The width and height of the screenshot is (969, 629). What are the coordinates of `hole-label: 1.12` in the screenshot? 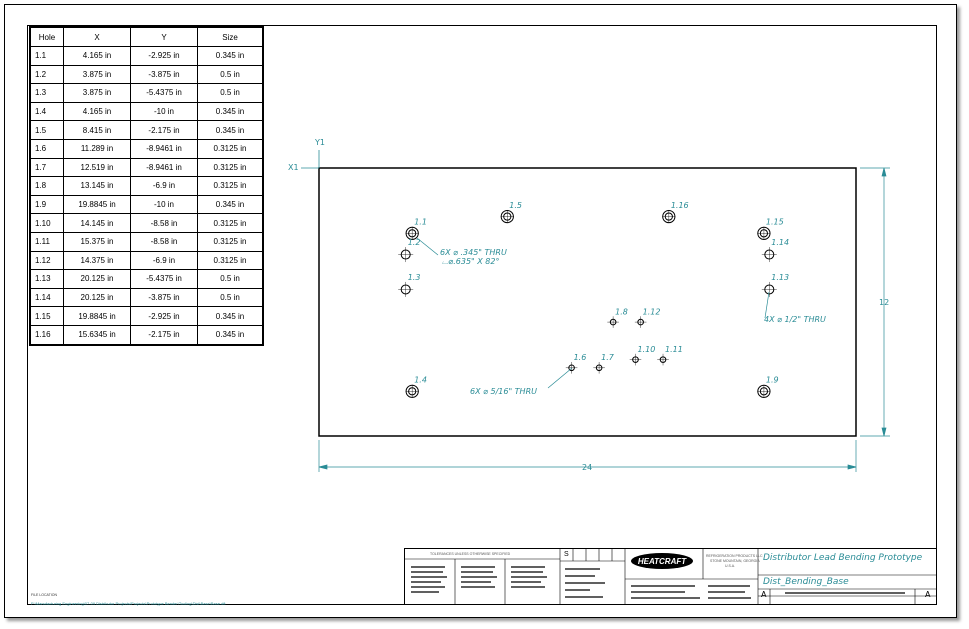 It's located at (652, 311).